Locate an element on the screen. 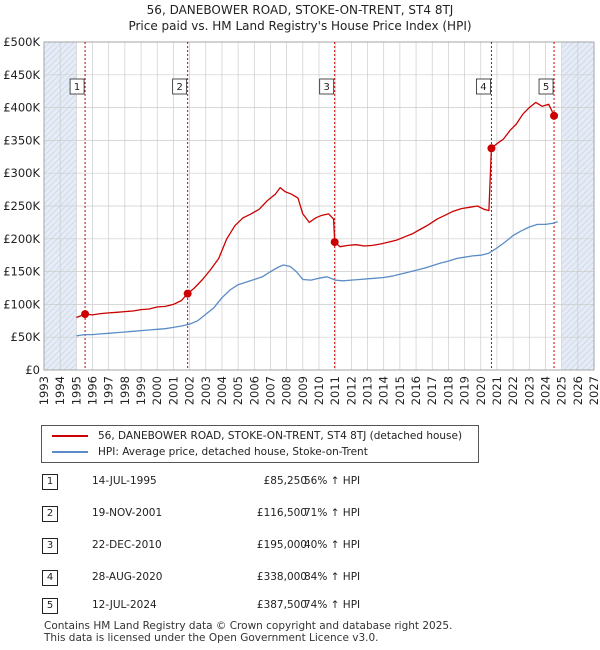  x-tick-label: 2006 is located at coordinates (254, 390).